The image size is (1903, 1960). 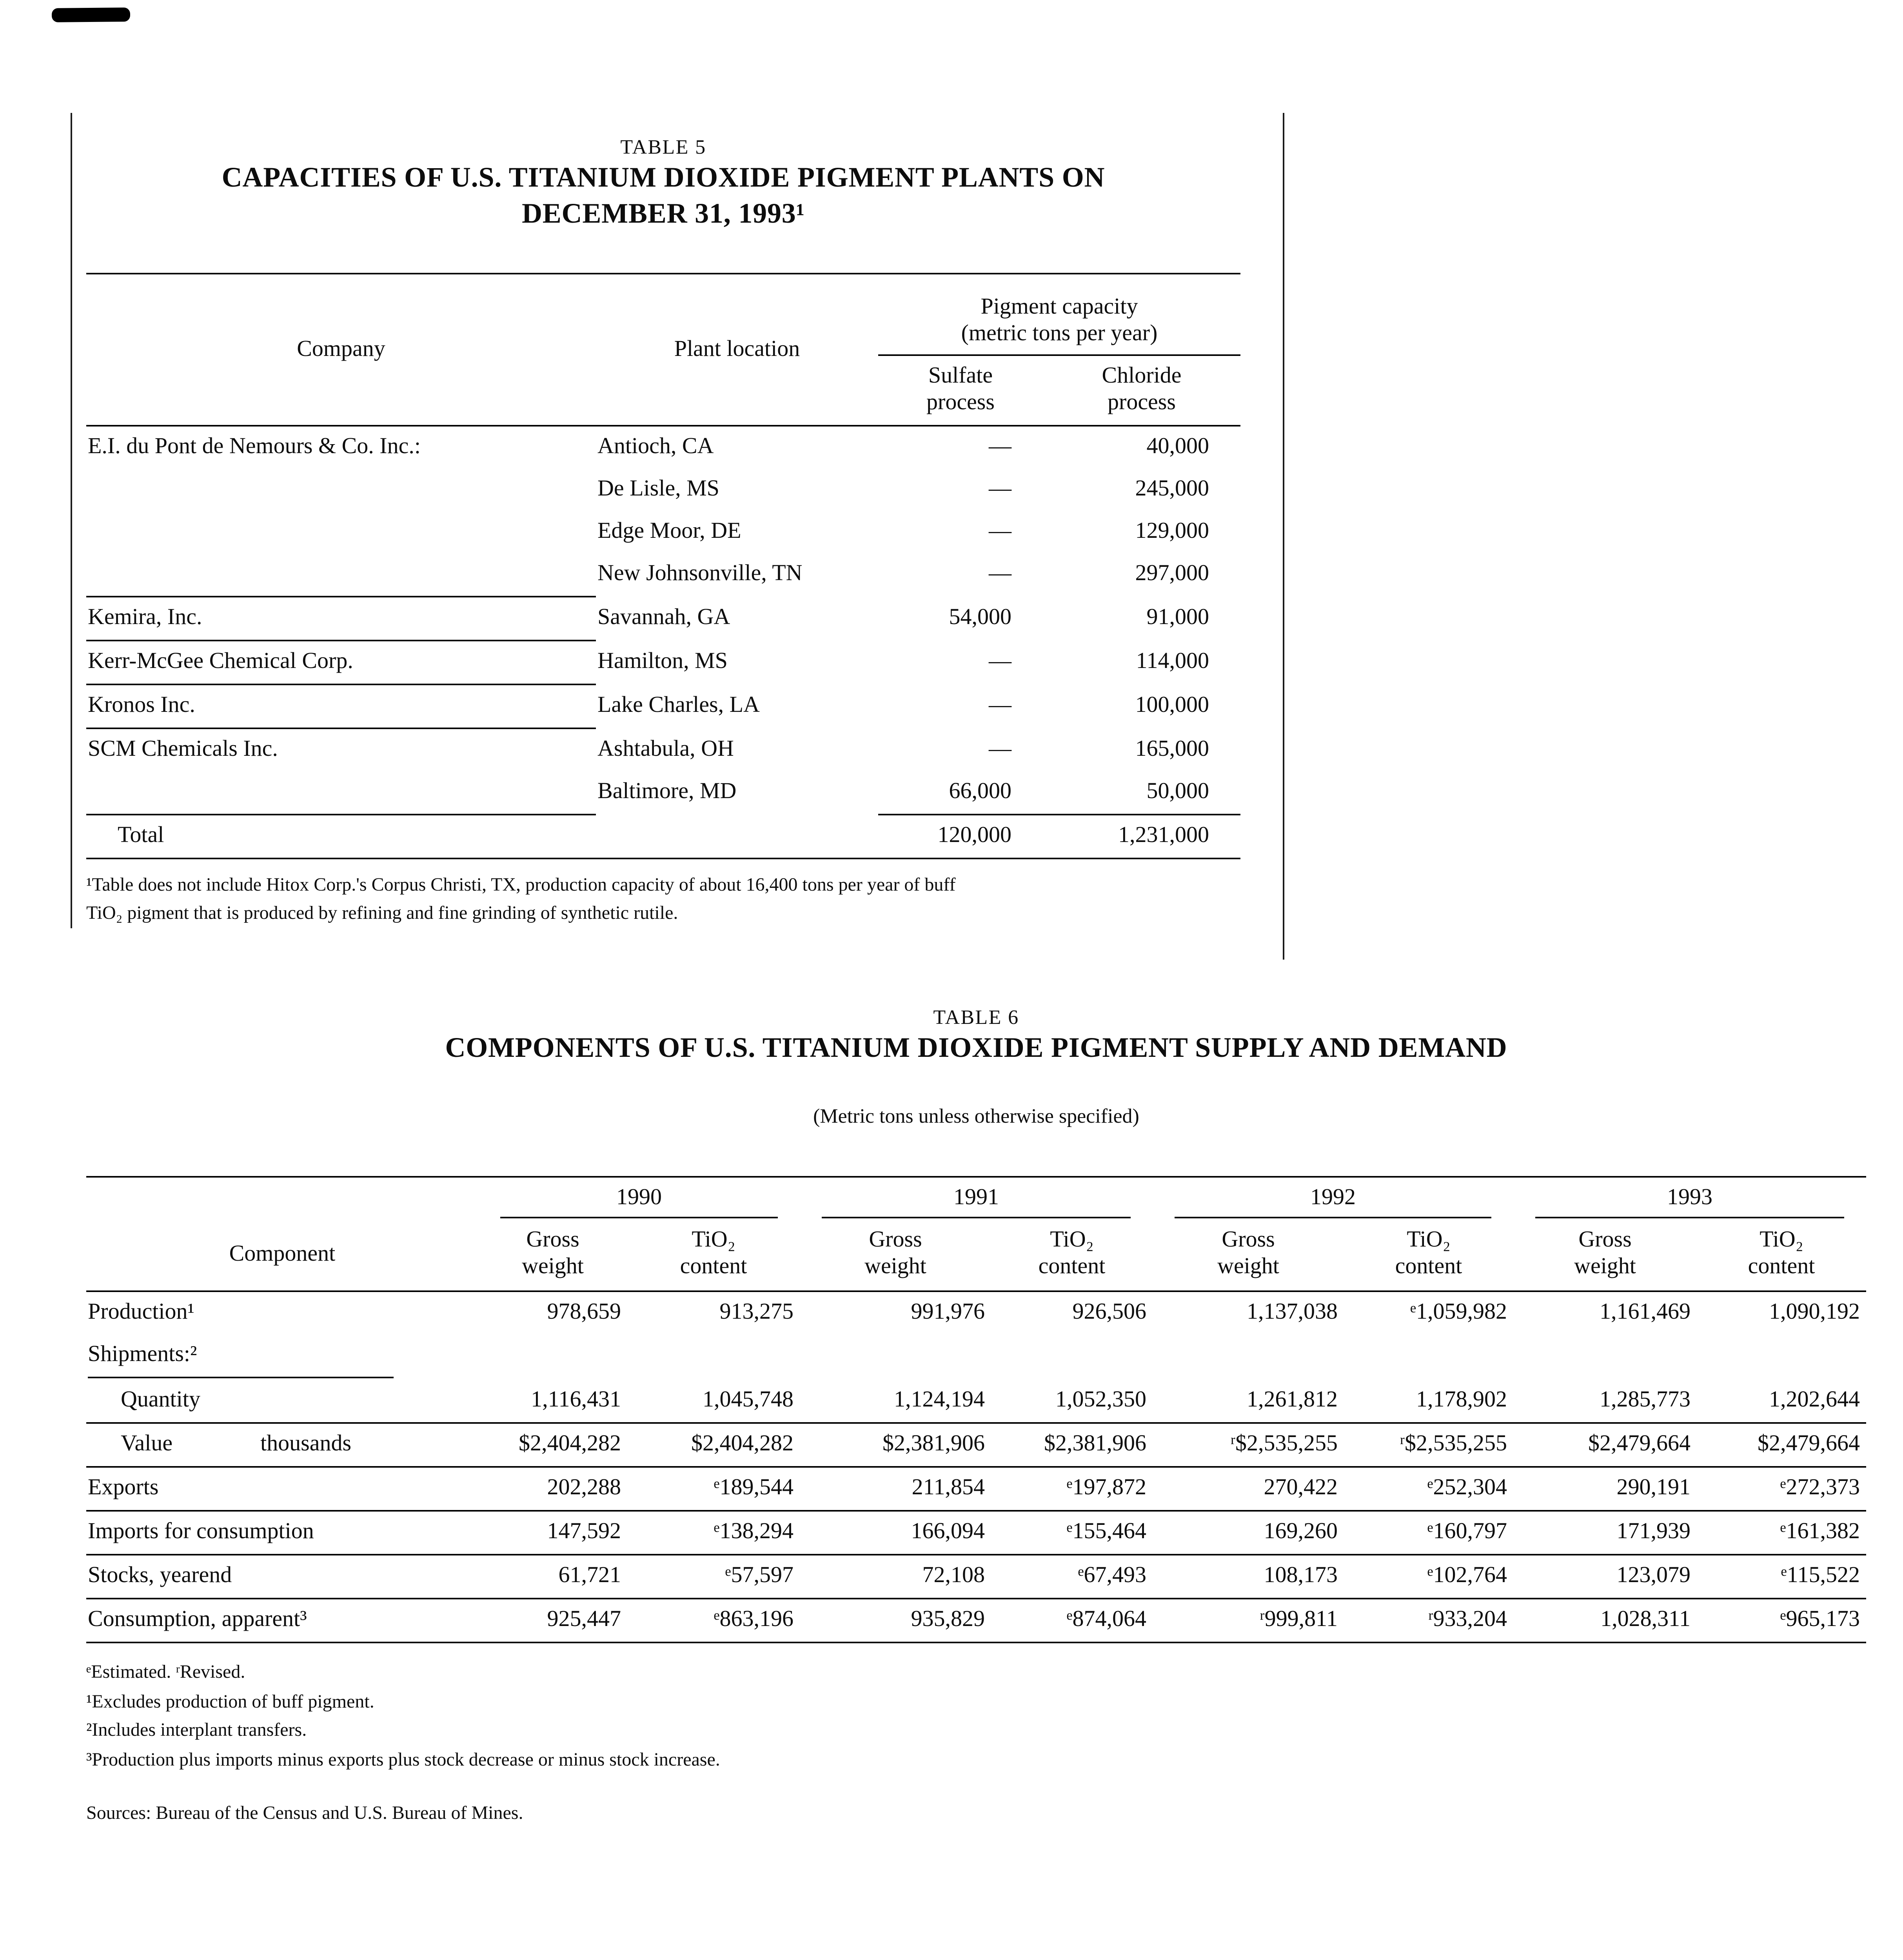 I want to click on cell-sulfate: 120,000, so click(x=974, y=835).